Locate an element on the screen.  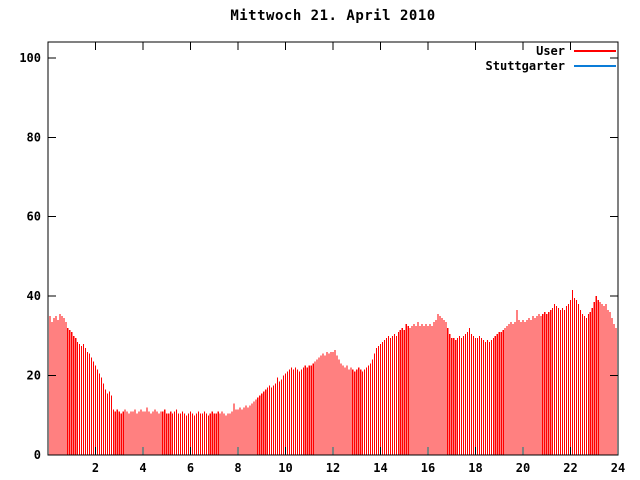
x-tick-label: 8 is located at coordinates (237, 468).